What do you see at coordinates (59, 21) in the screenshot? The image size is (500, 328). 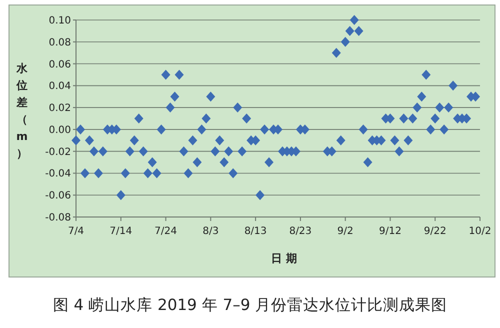 I see `y-tick-label: 0.10` at bounding box center [59, 21].